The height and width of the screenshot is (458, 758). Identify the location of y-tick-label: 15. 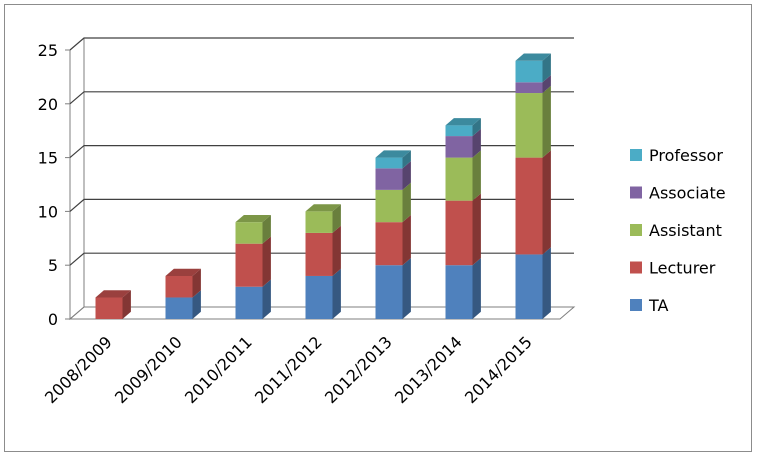
(48, 158).